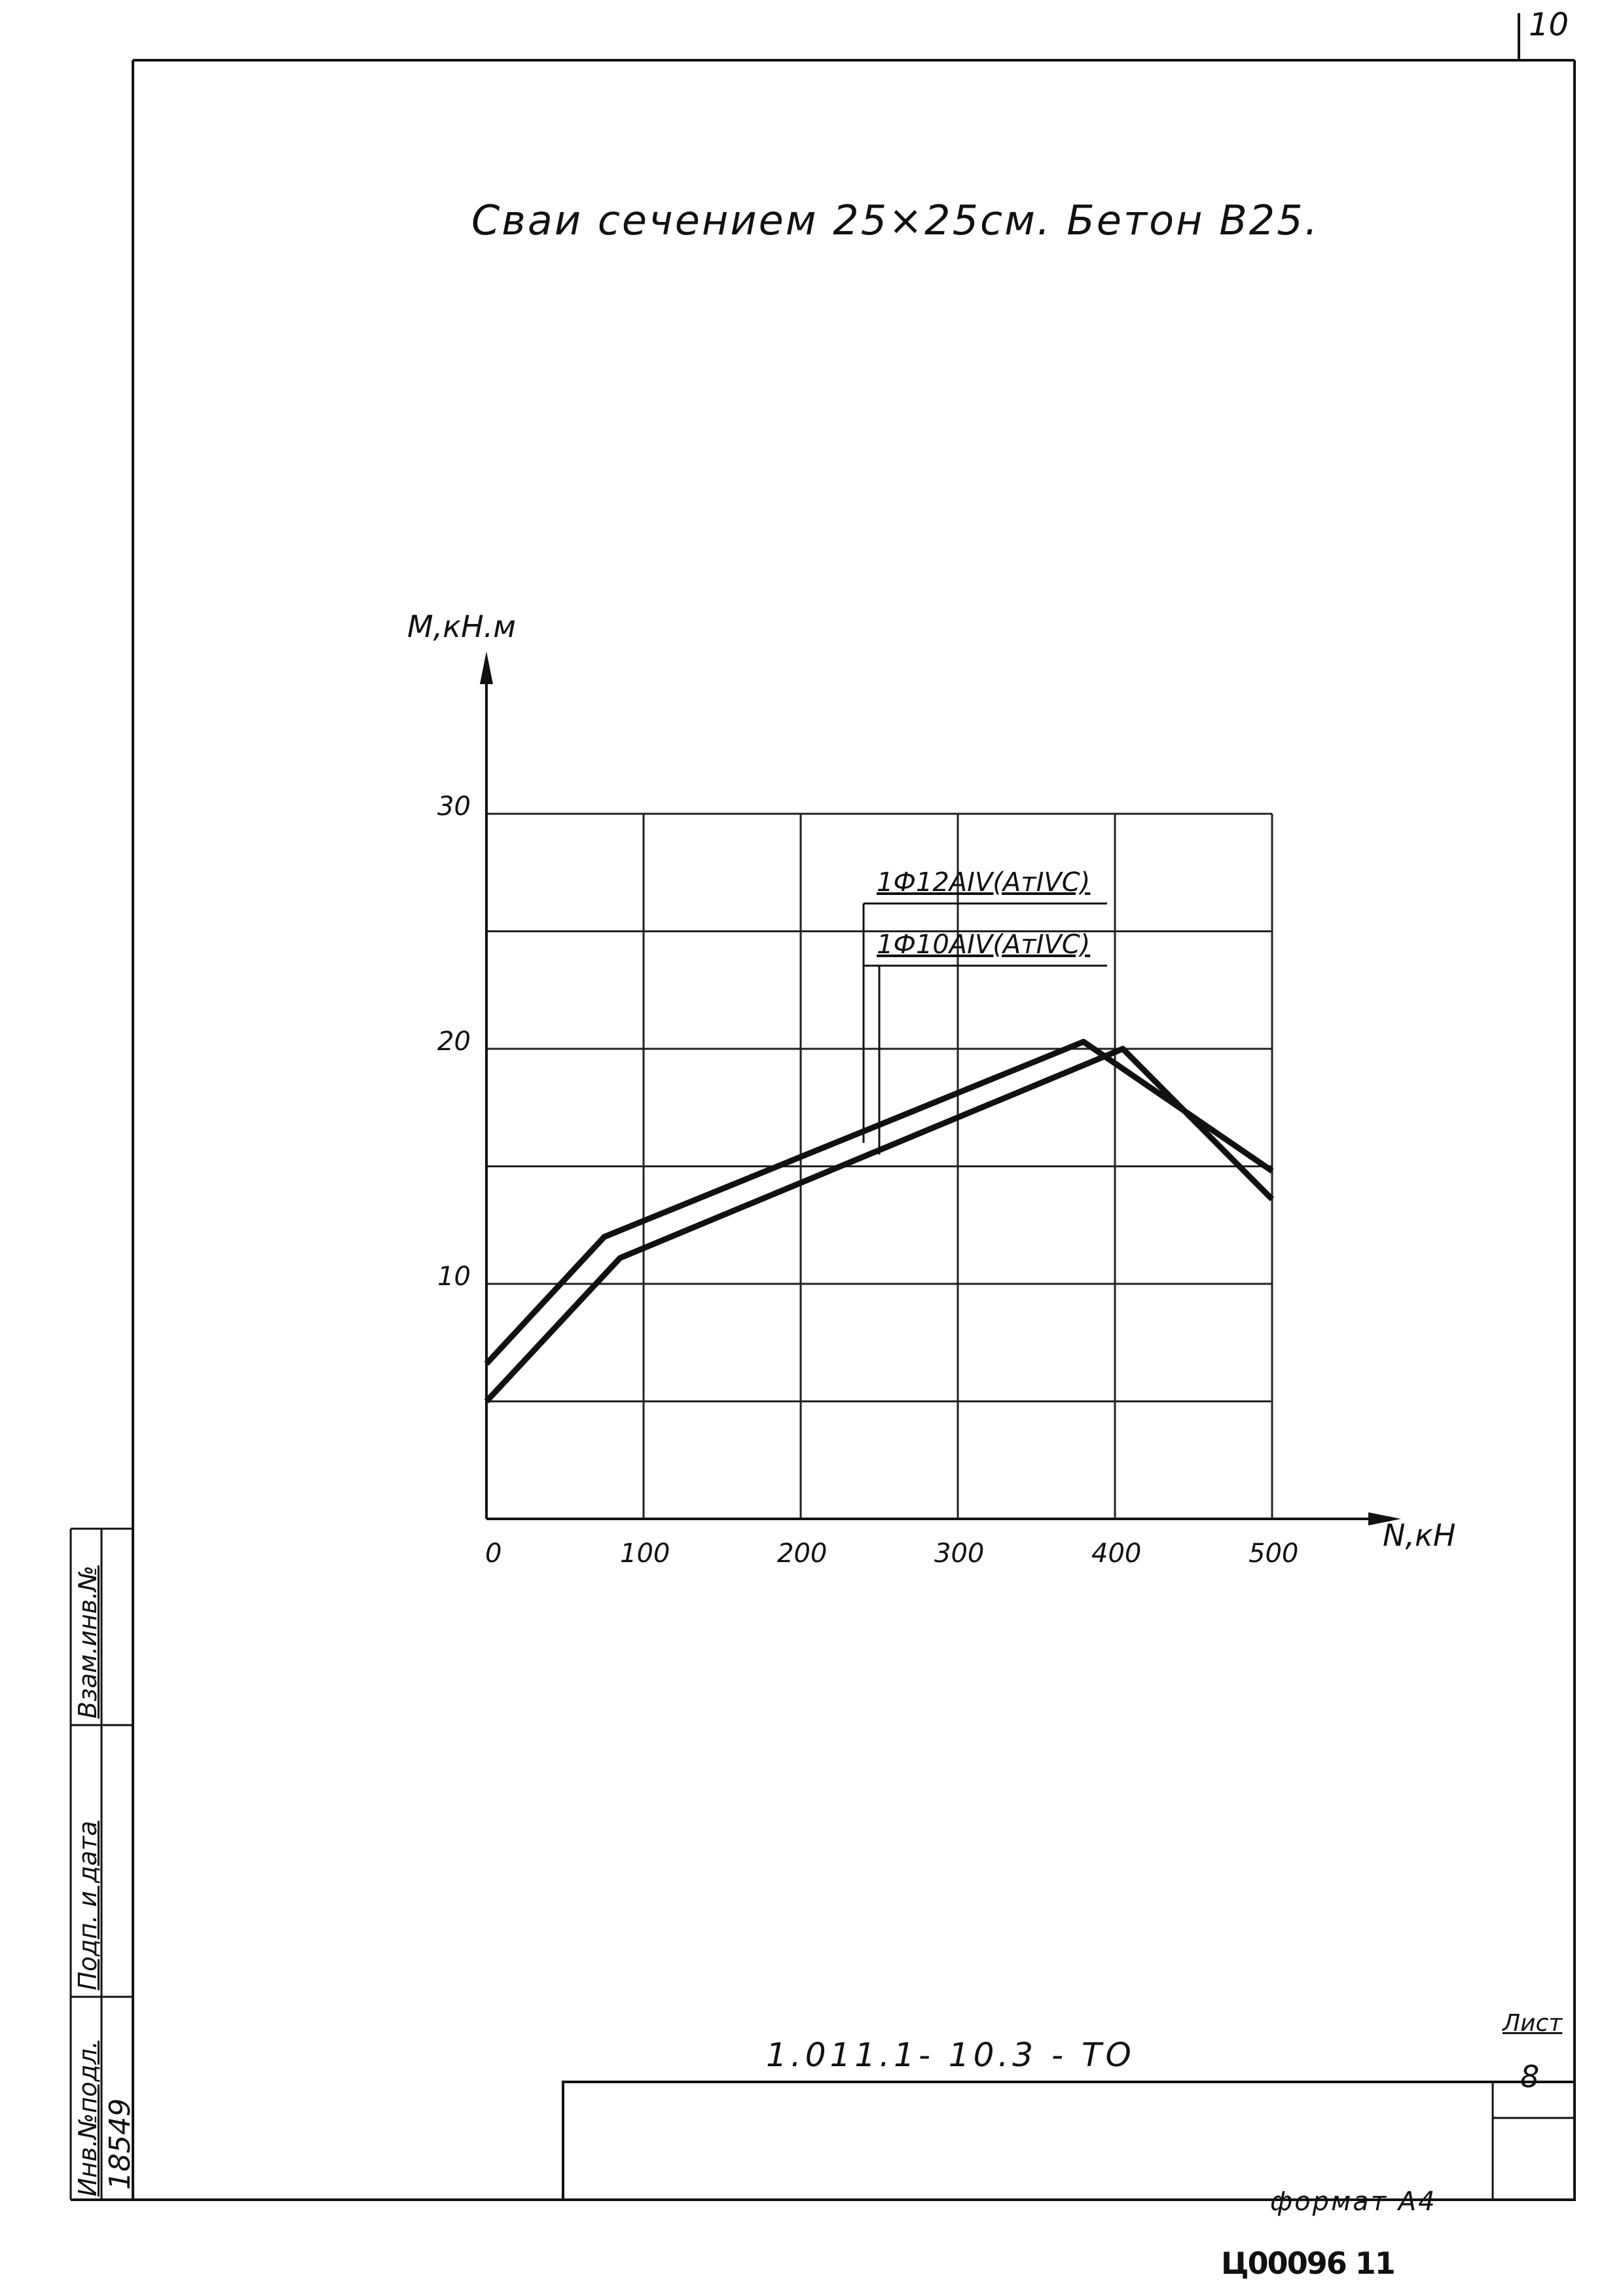 This screenshot has height=2296, width=1623. What do you see at coordinates (1116, 1554) in the screenshot?
I see `x-tick-label-400: 400` at bounding box center [1116, 1554].